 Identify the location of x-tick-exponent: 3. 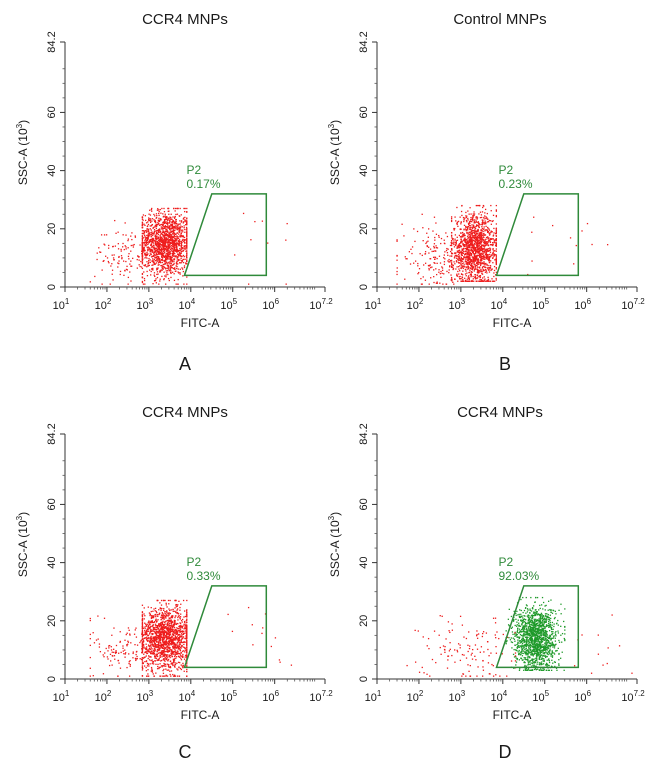
(463, 301).